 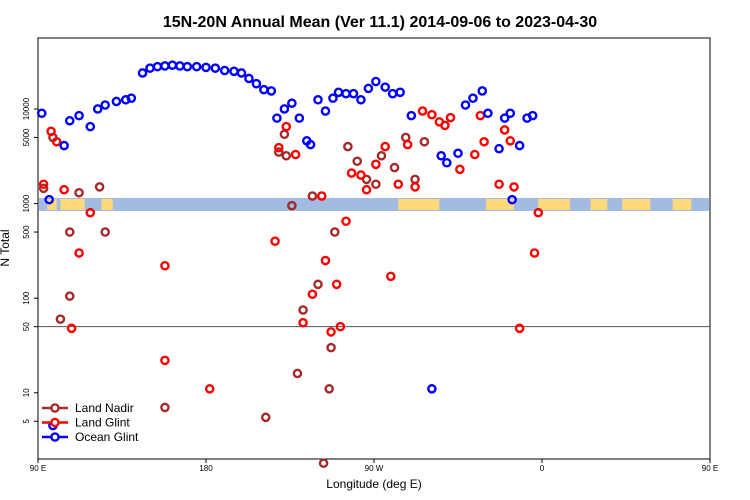 I want to click on map-band, so click(x=374, y=204).